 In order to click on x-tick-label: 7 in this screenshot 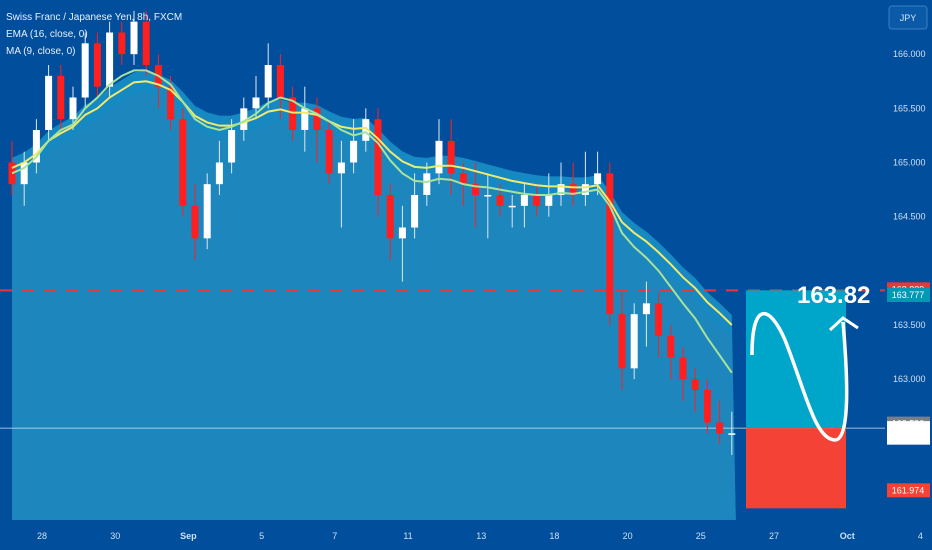, I will do `click(334, 536)`.